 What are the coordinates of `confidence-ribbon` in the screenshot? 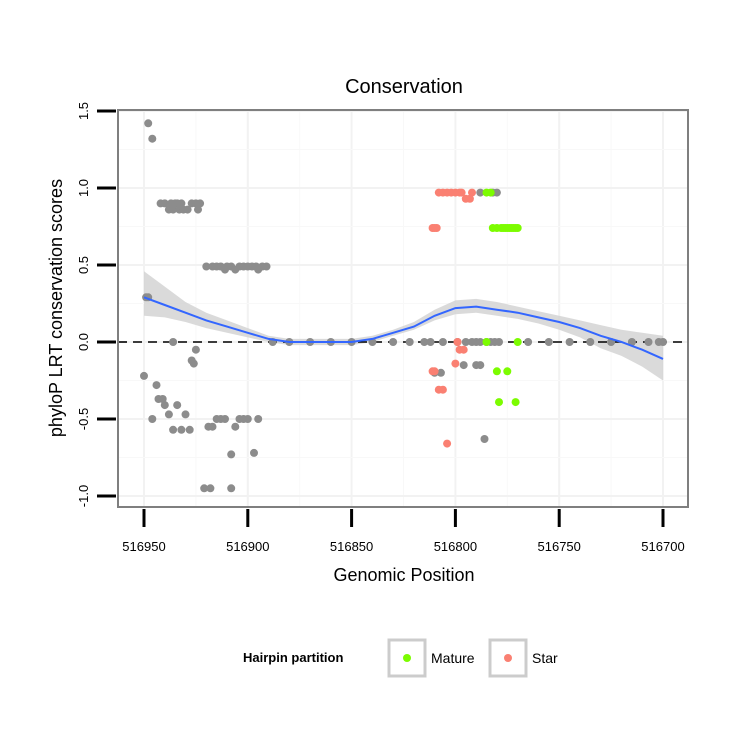 It's located at (403, 326).